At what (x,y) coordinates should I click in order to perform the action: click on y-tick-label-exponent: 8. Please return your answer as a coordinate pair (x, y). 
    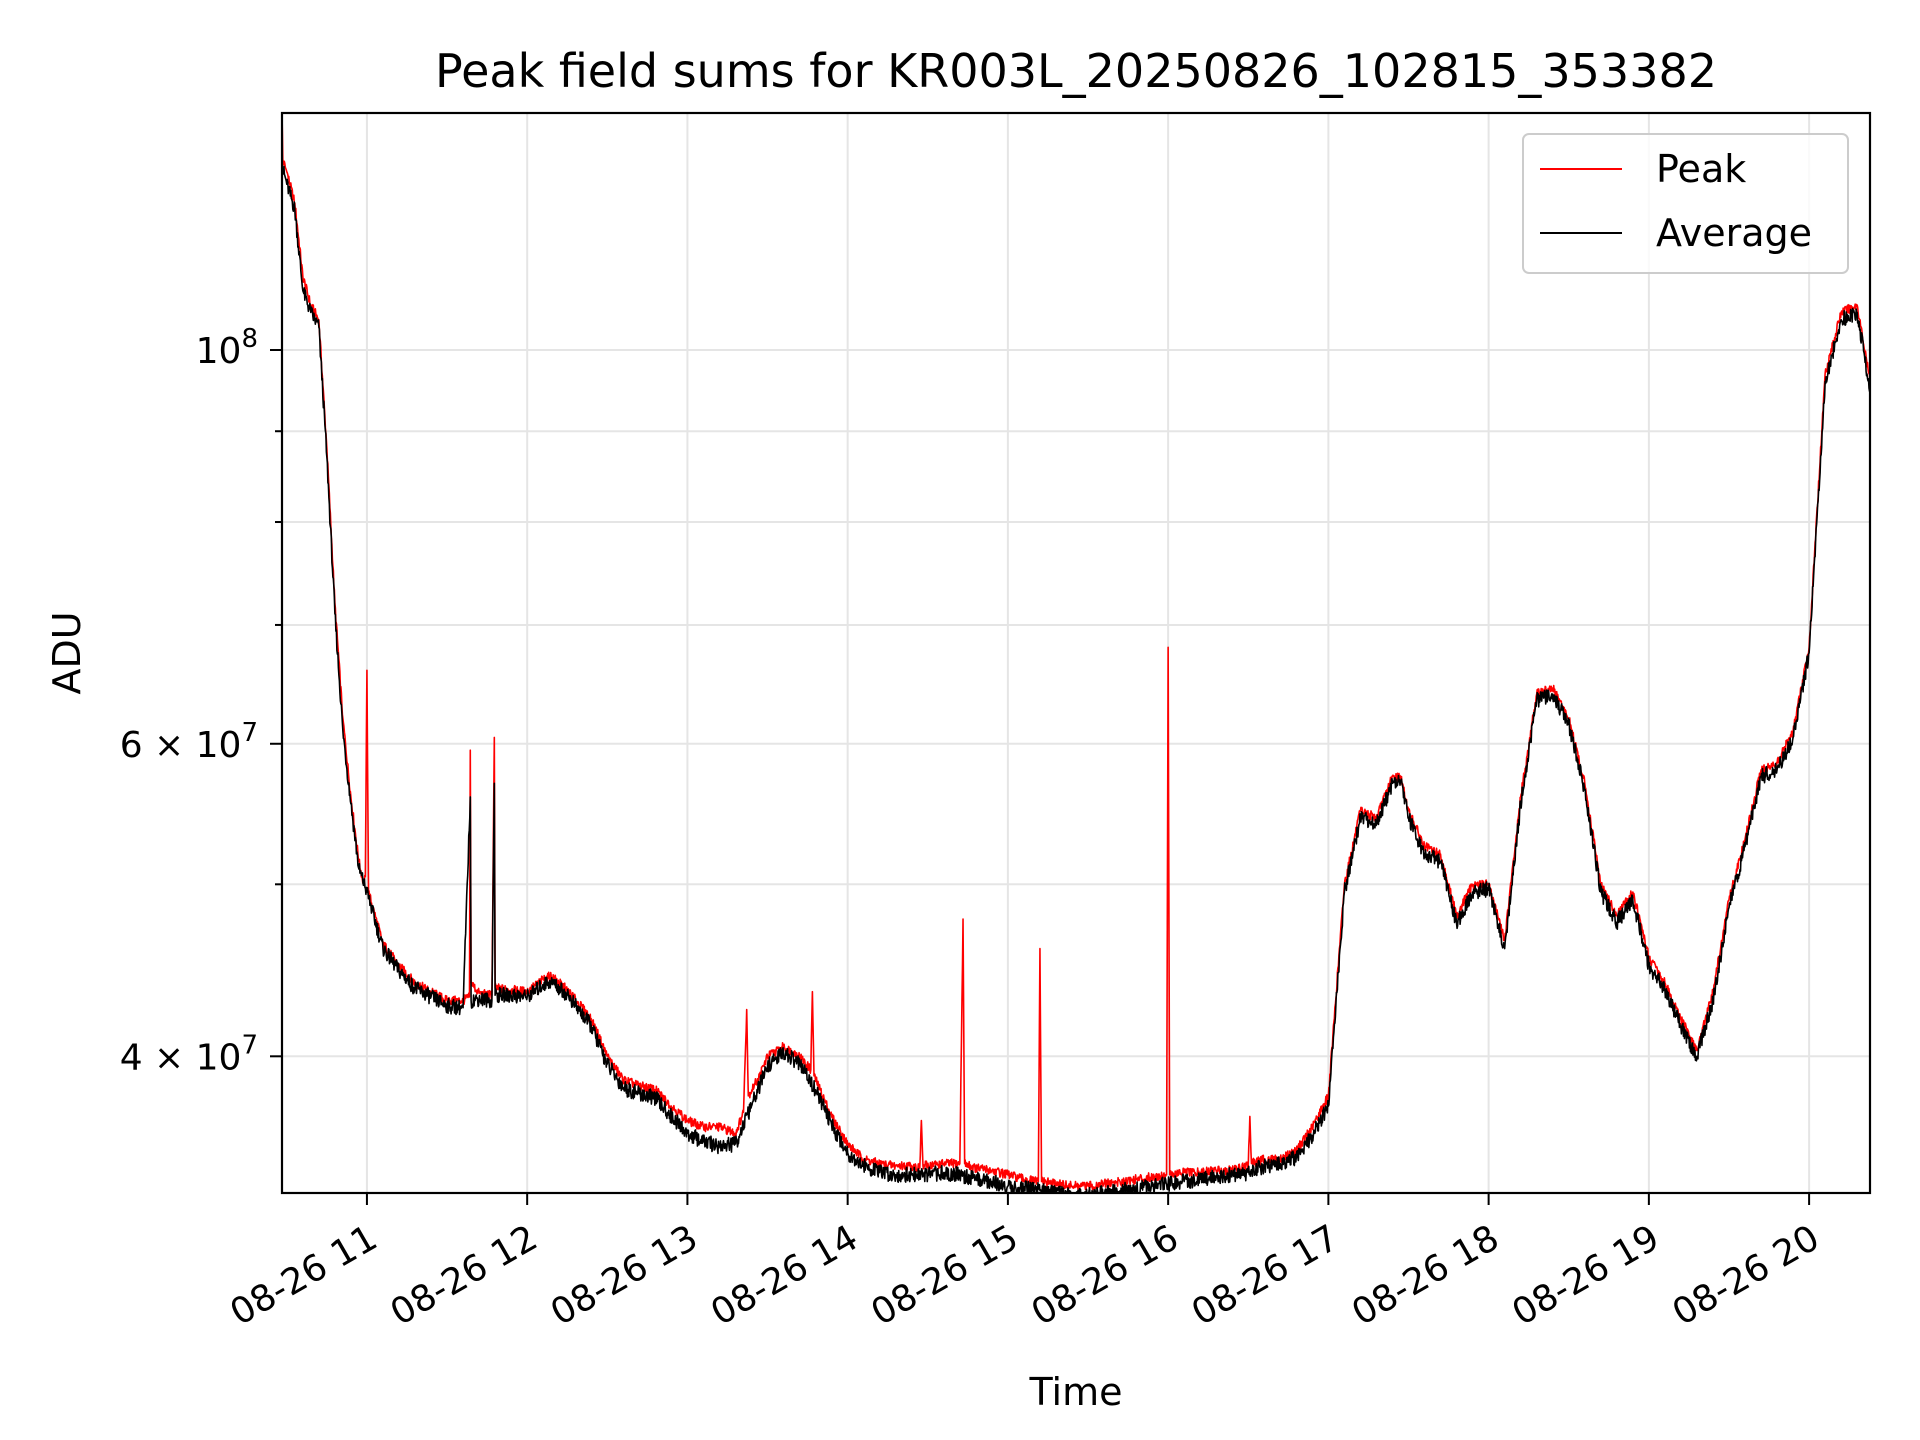
    Looking at the image, I should click on (249, 339).